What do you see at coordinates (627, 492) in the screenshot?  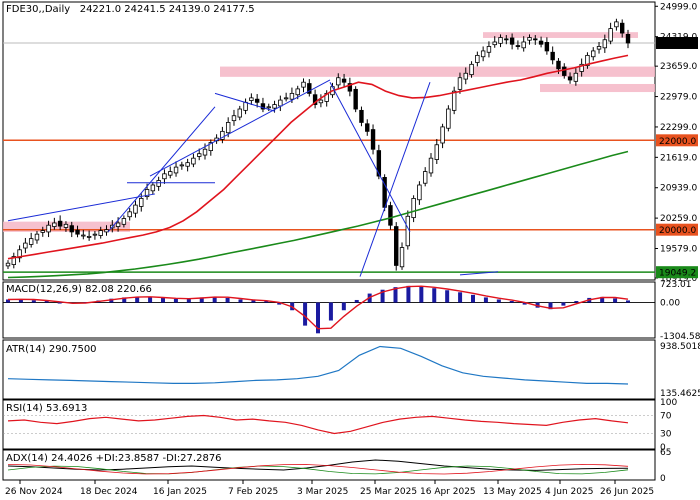 I see `date-axis-label: 26 Jun 2025` at bounding box center [627, 492].